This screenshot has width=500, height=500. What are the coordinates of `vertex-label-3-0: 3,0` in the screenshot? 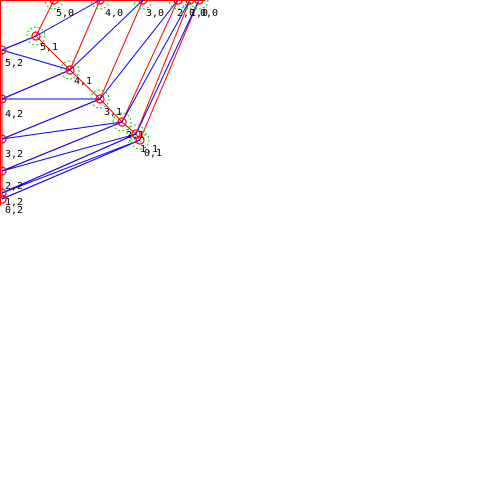 It's located at (155, 13).